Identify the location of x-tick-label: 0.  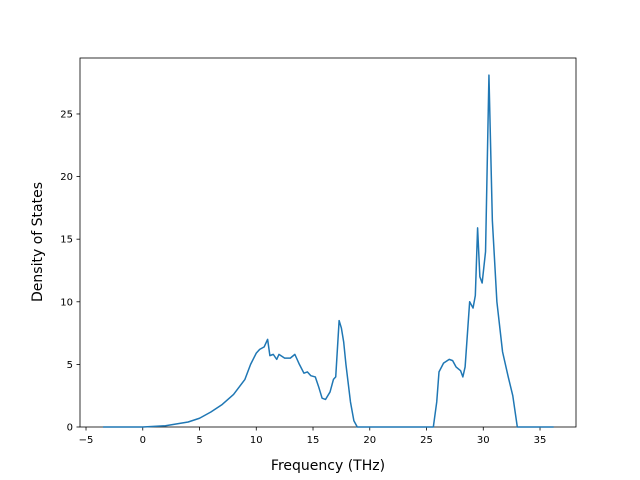
(143, 440).